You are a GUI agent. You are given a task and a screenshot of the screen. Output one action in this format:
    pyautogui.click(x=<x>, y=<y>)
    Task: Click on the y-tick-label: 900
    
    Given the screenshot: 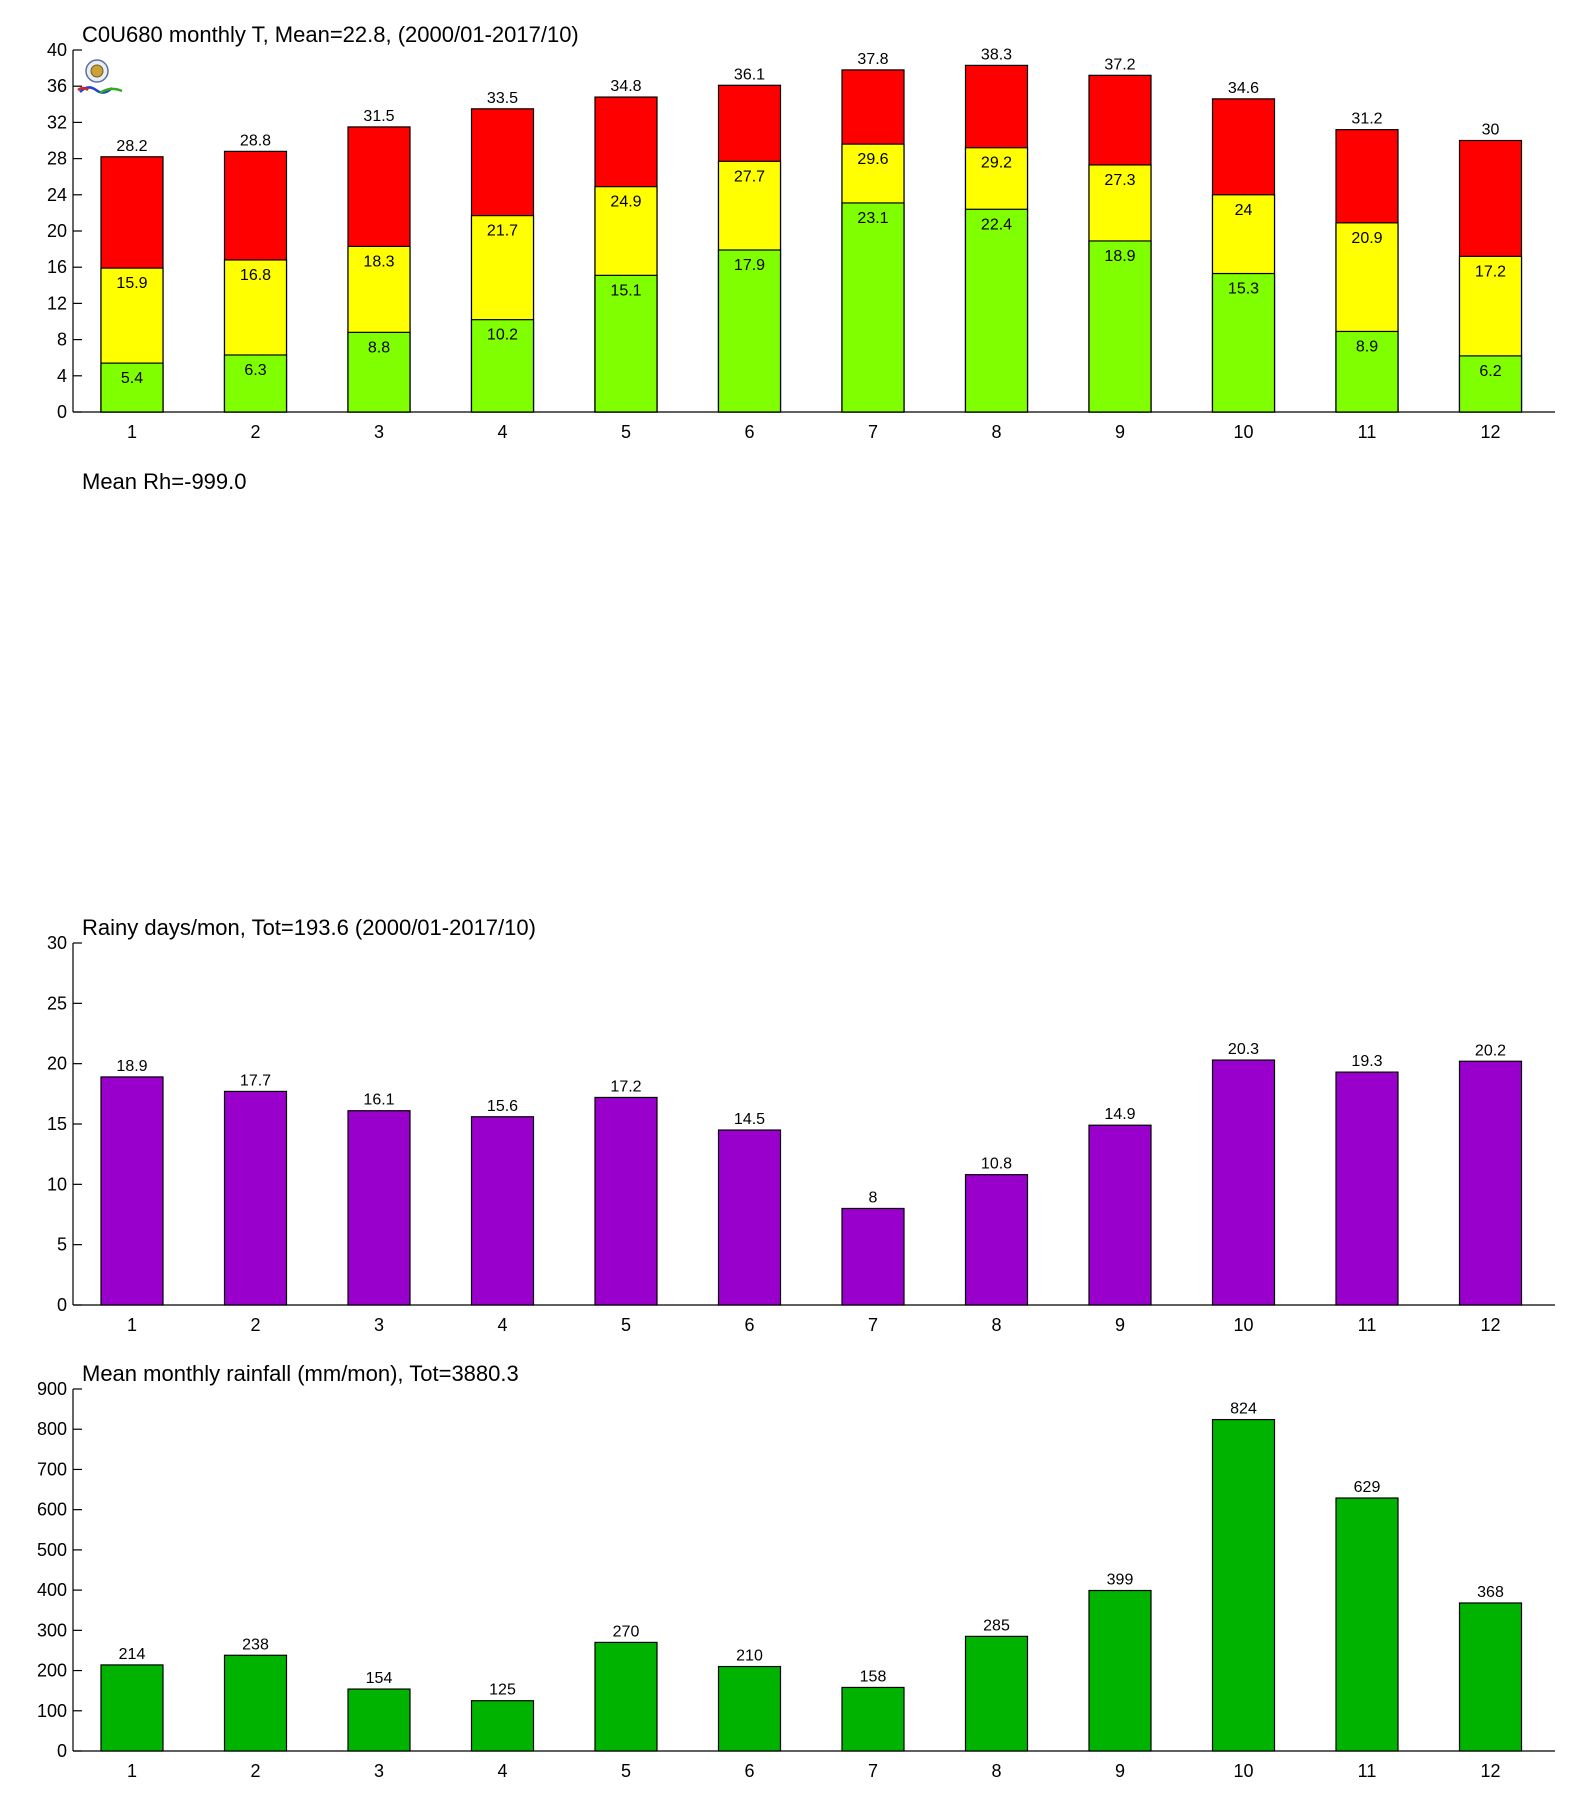 What is the action you would take?
    pyautogui.click(x=52, y=1389)
    